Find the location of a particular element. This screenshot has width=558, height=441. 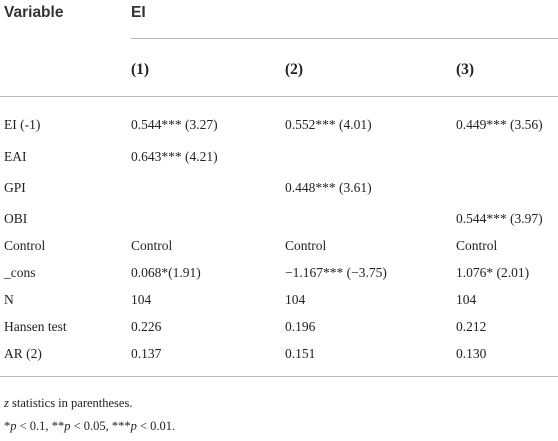

column-header-1: (1) is located at coordinates (140, 69).